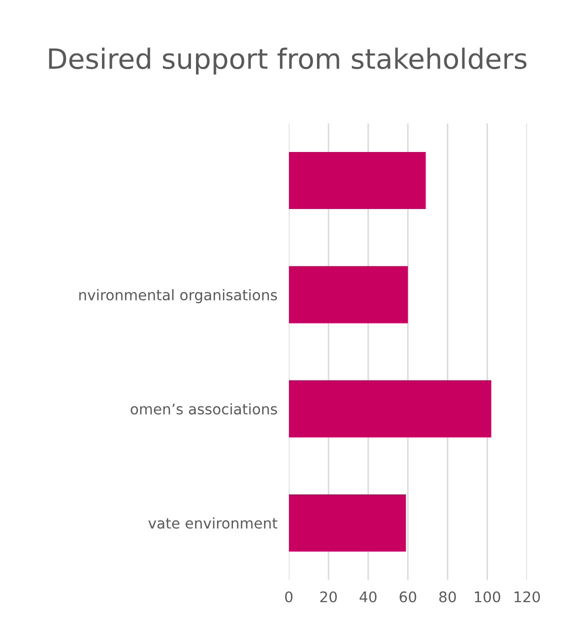  Describe the element at coordinates (447, 596) in the screenshot. I see `x-tick-label: 80` at that location.